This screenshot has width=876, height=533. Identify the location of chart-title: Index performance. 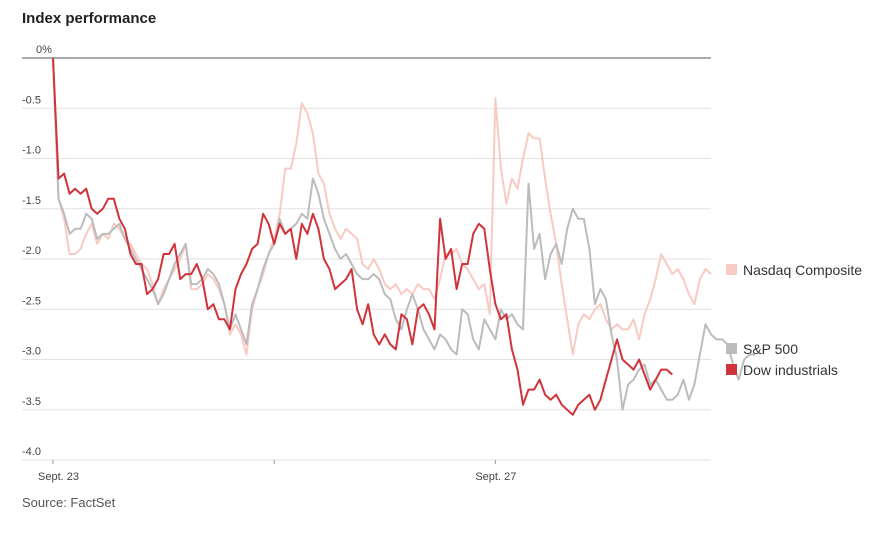
(89, 18).